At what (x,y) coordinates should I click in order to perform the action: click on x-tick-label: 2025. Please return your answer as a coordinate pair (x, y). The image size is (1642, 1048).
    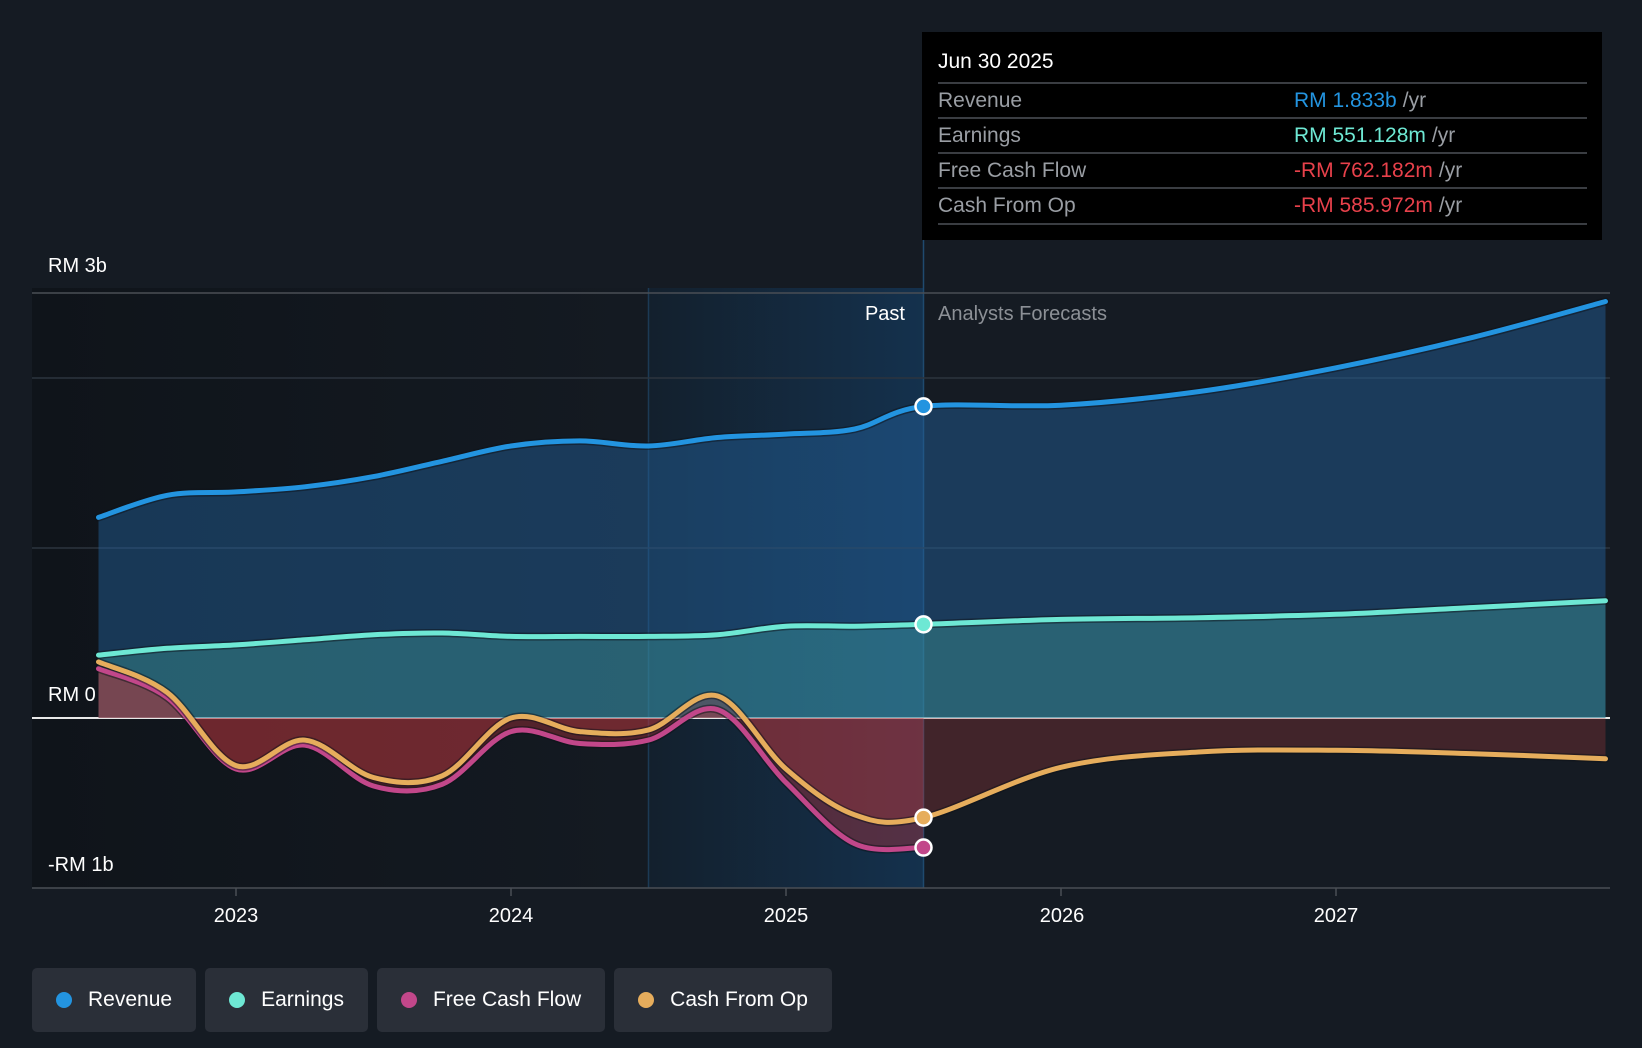
    Looking at the image, I should click on (786, 916).